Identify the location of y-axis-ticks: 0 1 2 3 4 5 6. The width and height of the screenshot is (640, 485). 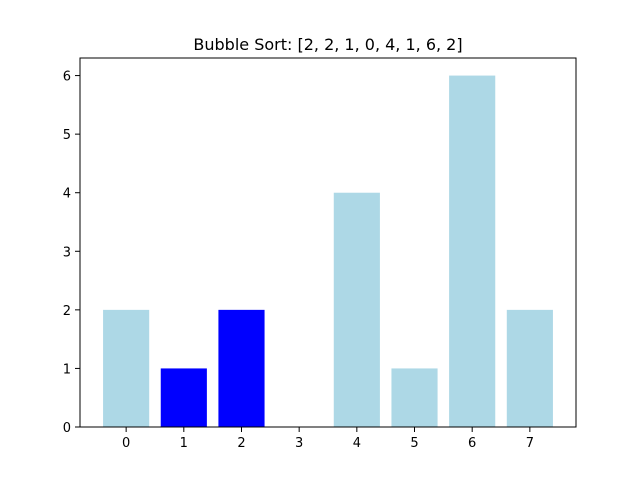
(71, 253).